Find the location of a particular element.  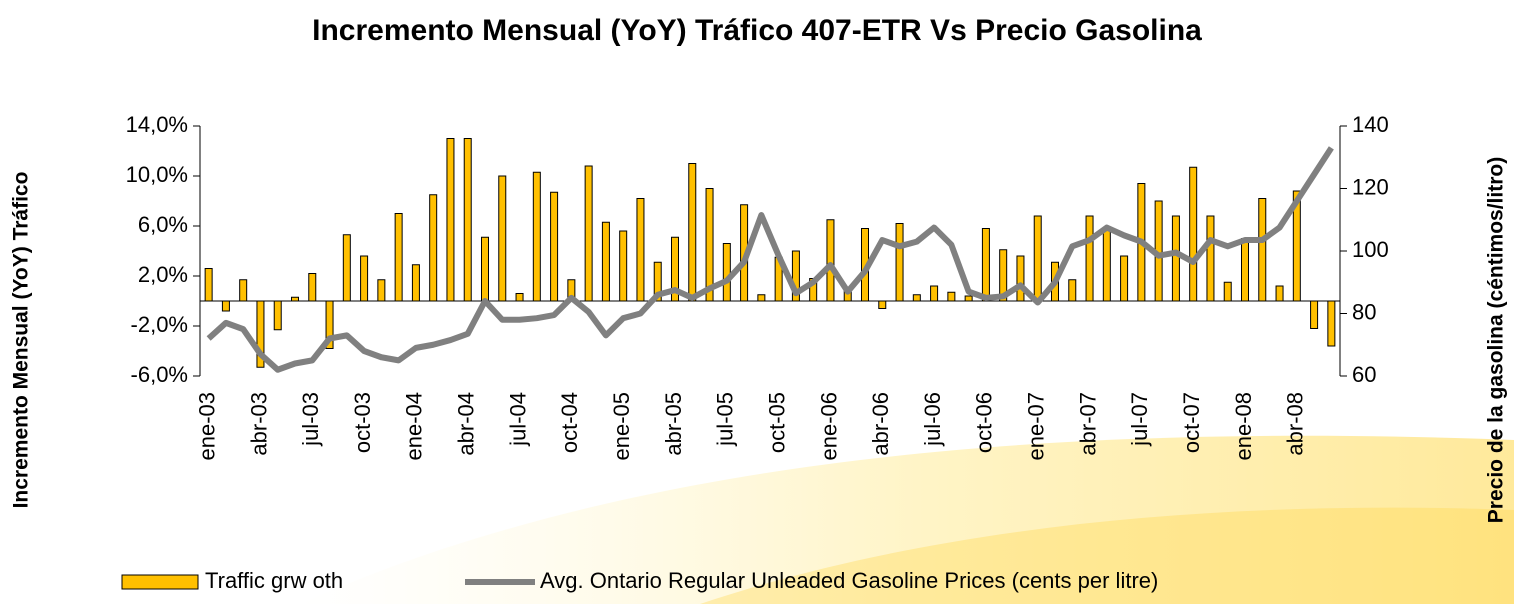

y2-axis-title: Precio de la gasolina (céntimos/litro) is located at coordinates (1496, 340).